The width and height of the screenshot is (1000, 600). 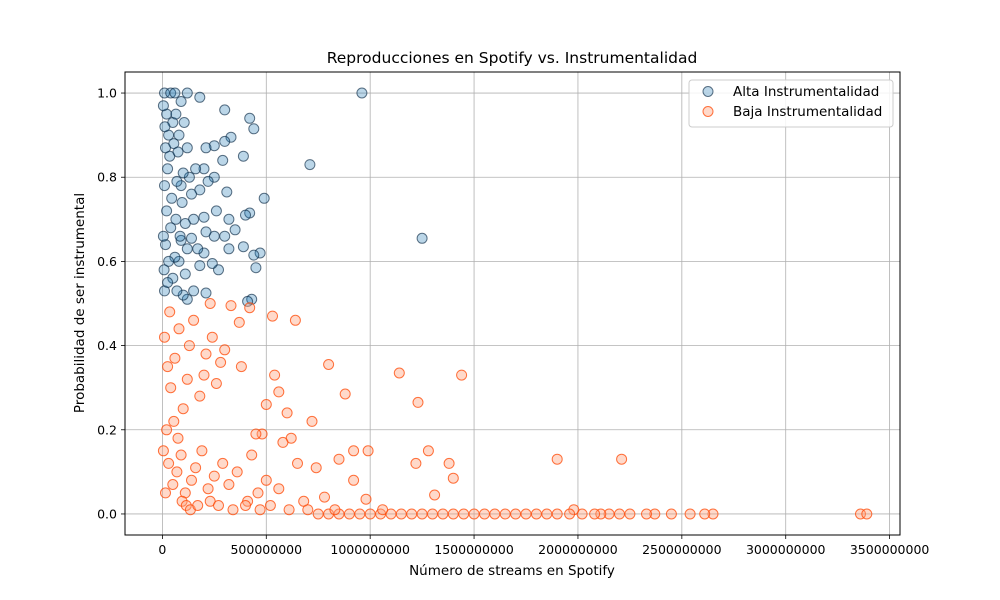 I want to click on x-axis-title: Número de streams en Spotify, so click(x=512, y=571).